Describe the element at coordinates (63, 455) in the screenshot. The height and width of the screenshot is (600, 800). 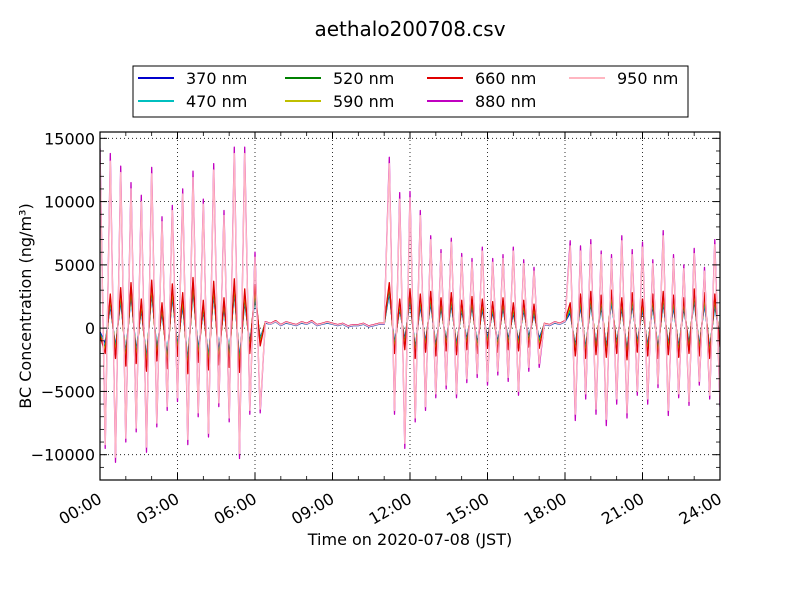
I see `y-tick-label: −10000` at that location.